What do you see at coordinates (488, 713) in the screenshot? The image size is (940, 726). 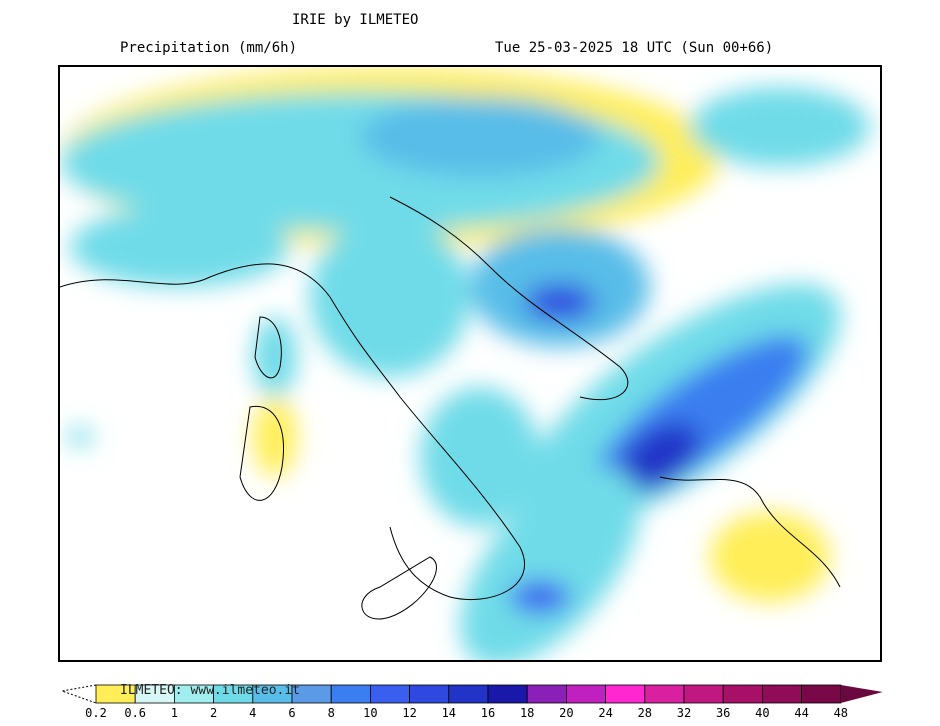 I see `legend-label: 16` at bounding box center [488, 713].